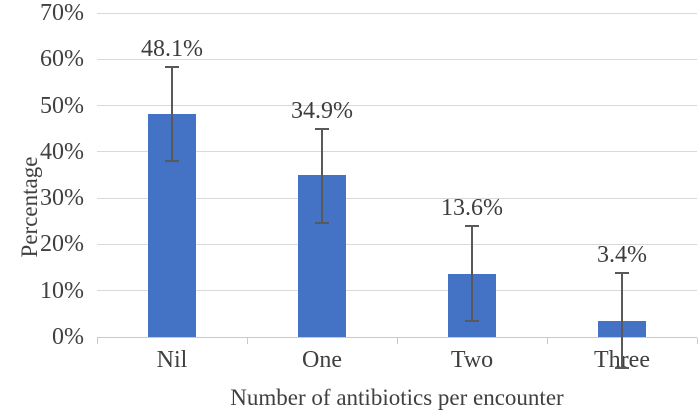  I want to click on x-axis-title: Number of antibiotics per encounter, so click(397, 397).